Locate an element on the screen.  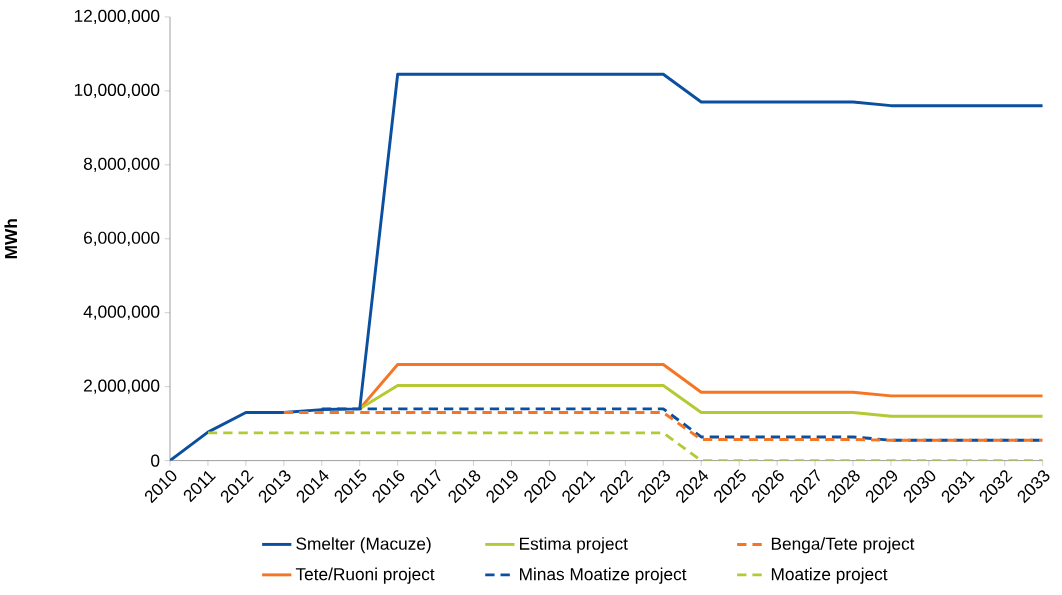
y-tick-label: 10,000,000 is located at coordinates (117, 91).